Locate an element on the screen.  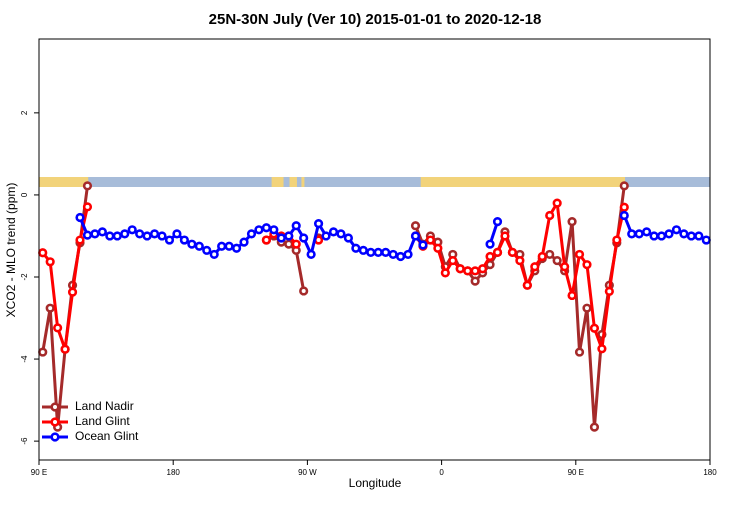
ocean-band is located at coordinates (374, 182).